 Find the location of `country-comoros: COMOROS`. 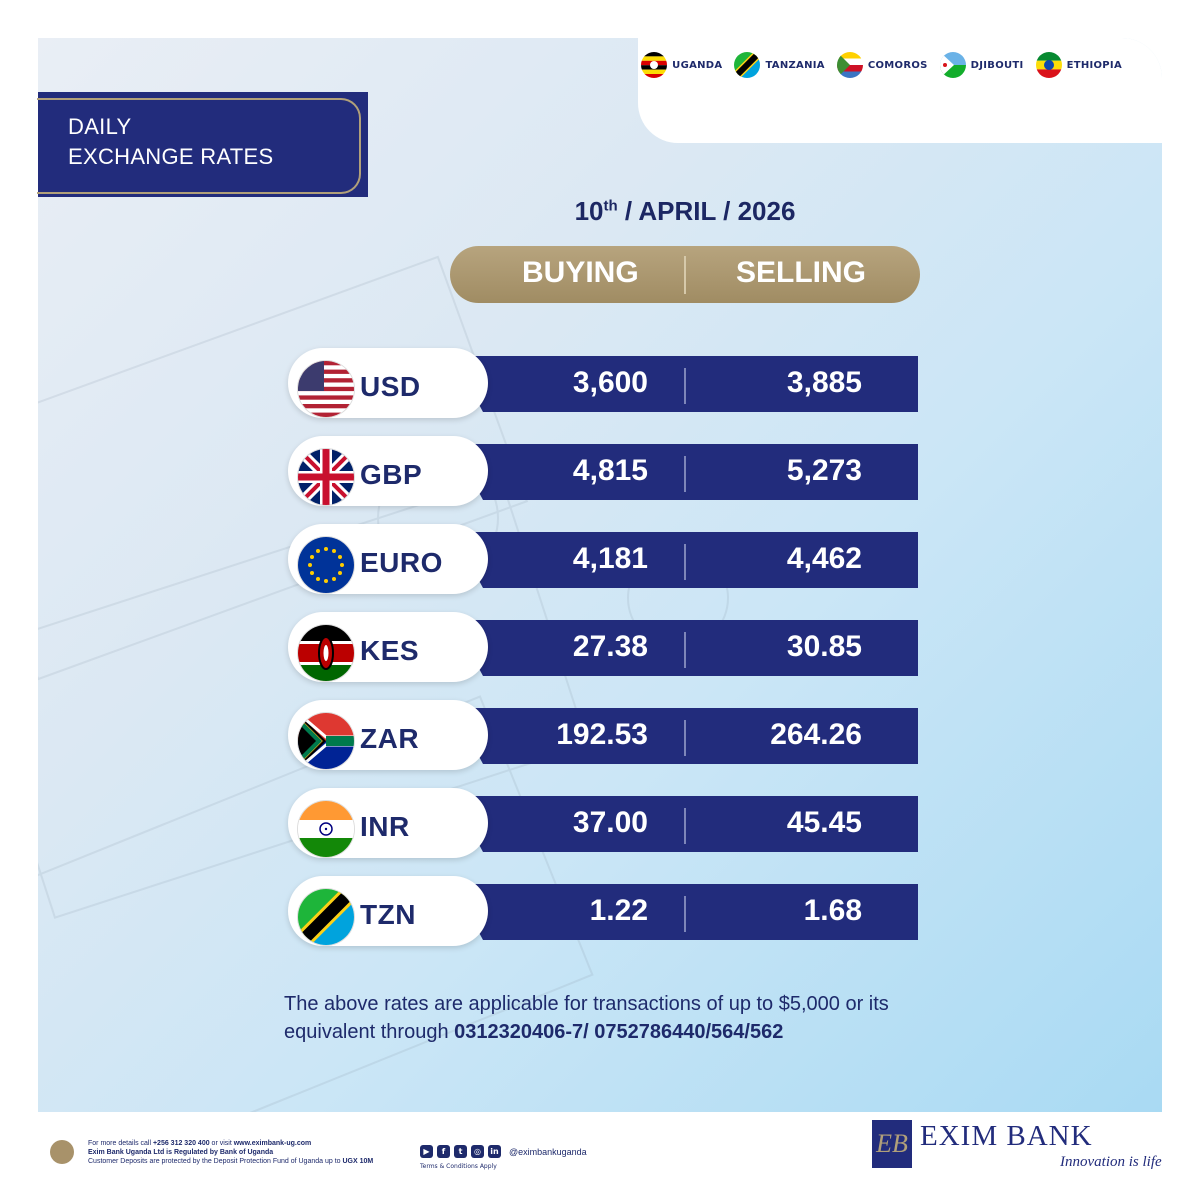

country-comoros: COMOROS is located at coordinates (882, 65).